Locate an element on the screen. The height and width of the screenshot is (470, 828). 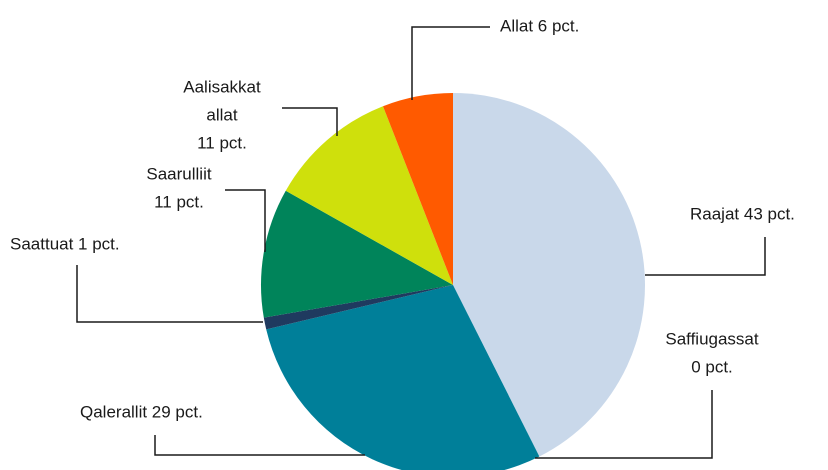
slice-label: Allat 6 pct. is located at coordinates (539, 25).